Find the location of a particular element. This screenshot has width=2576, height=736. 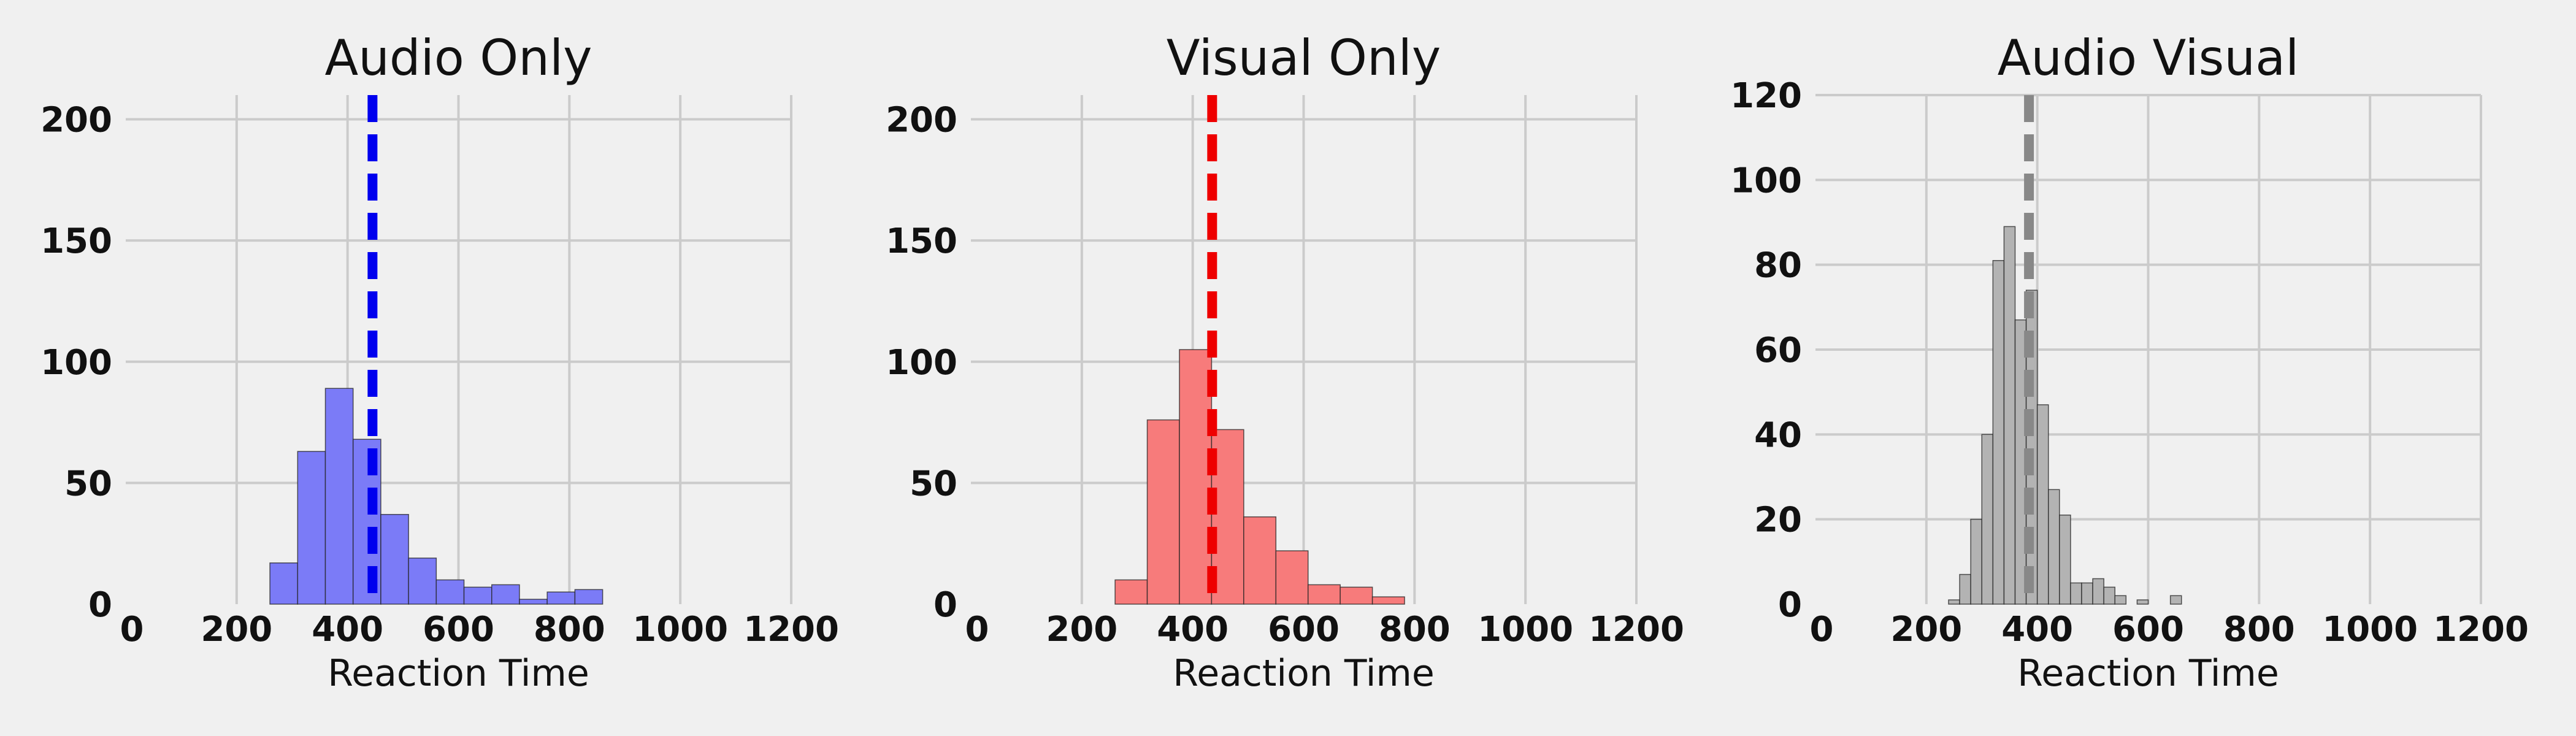

y-tick-label: 60 is located at coordinates (1778, 350).